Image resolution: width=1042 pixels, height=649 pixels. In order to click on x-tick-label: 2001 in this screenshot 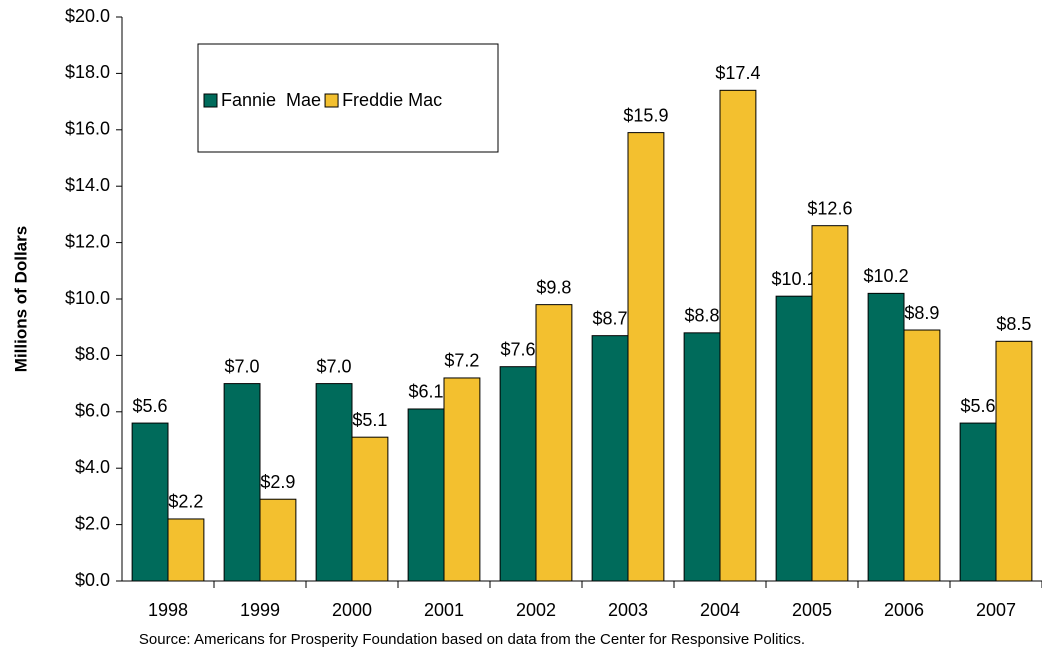, I will do `click(444, 610)`.